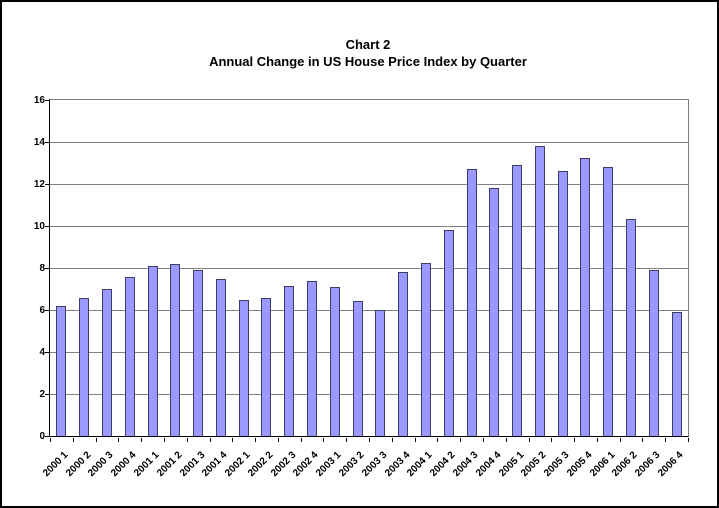 The width and height of the screenshot is (719, 508). What do you see at coordinates (55, 464) in the screenshot?
I see `x-axis-label: 2000 1` at bounding box center [55, 464].